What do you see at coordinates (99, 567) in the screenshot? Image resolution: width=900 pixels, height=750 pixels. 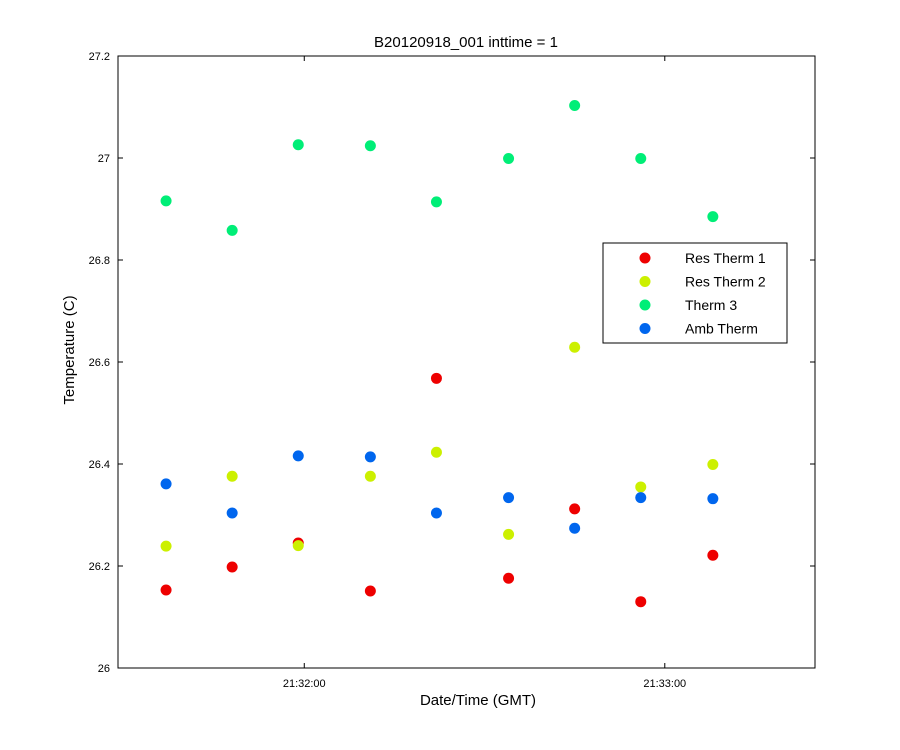 I see `y-tick-label: 26.2` at bounding box center [99, 567].